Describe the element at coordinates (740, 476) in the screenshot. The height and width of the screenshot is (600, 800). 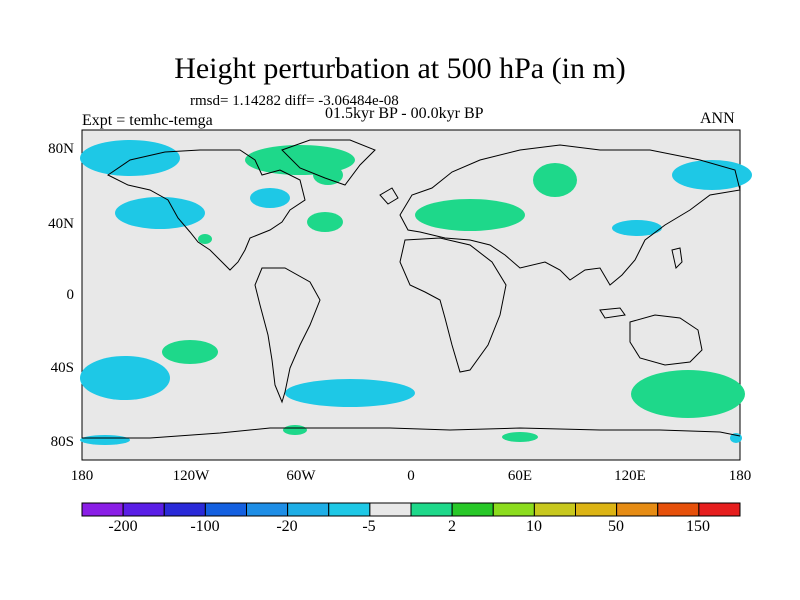
I see `lon-tick-180e: 180` at that location.